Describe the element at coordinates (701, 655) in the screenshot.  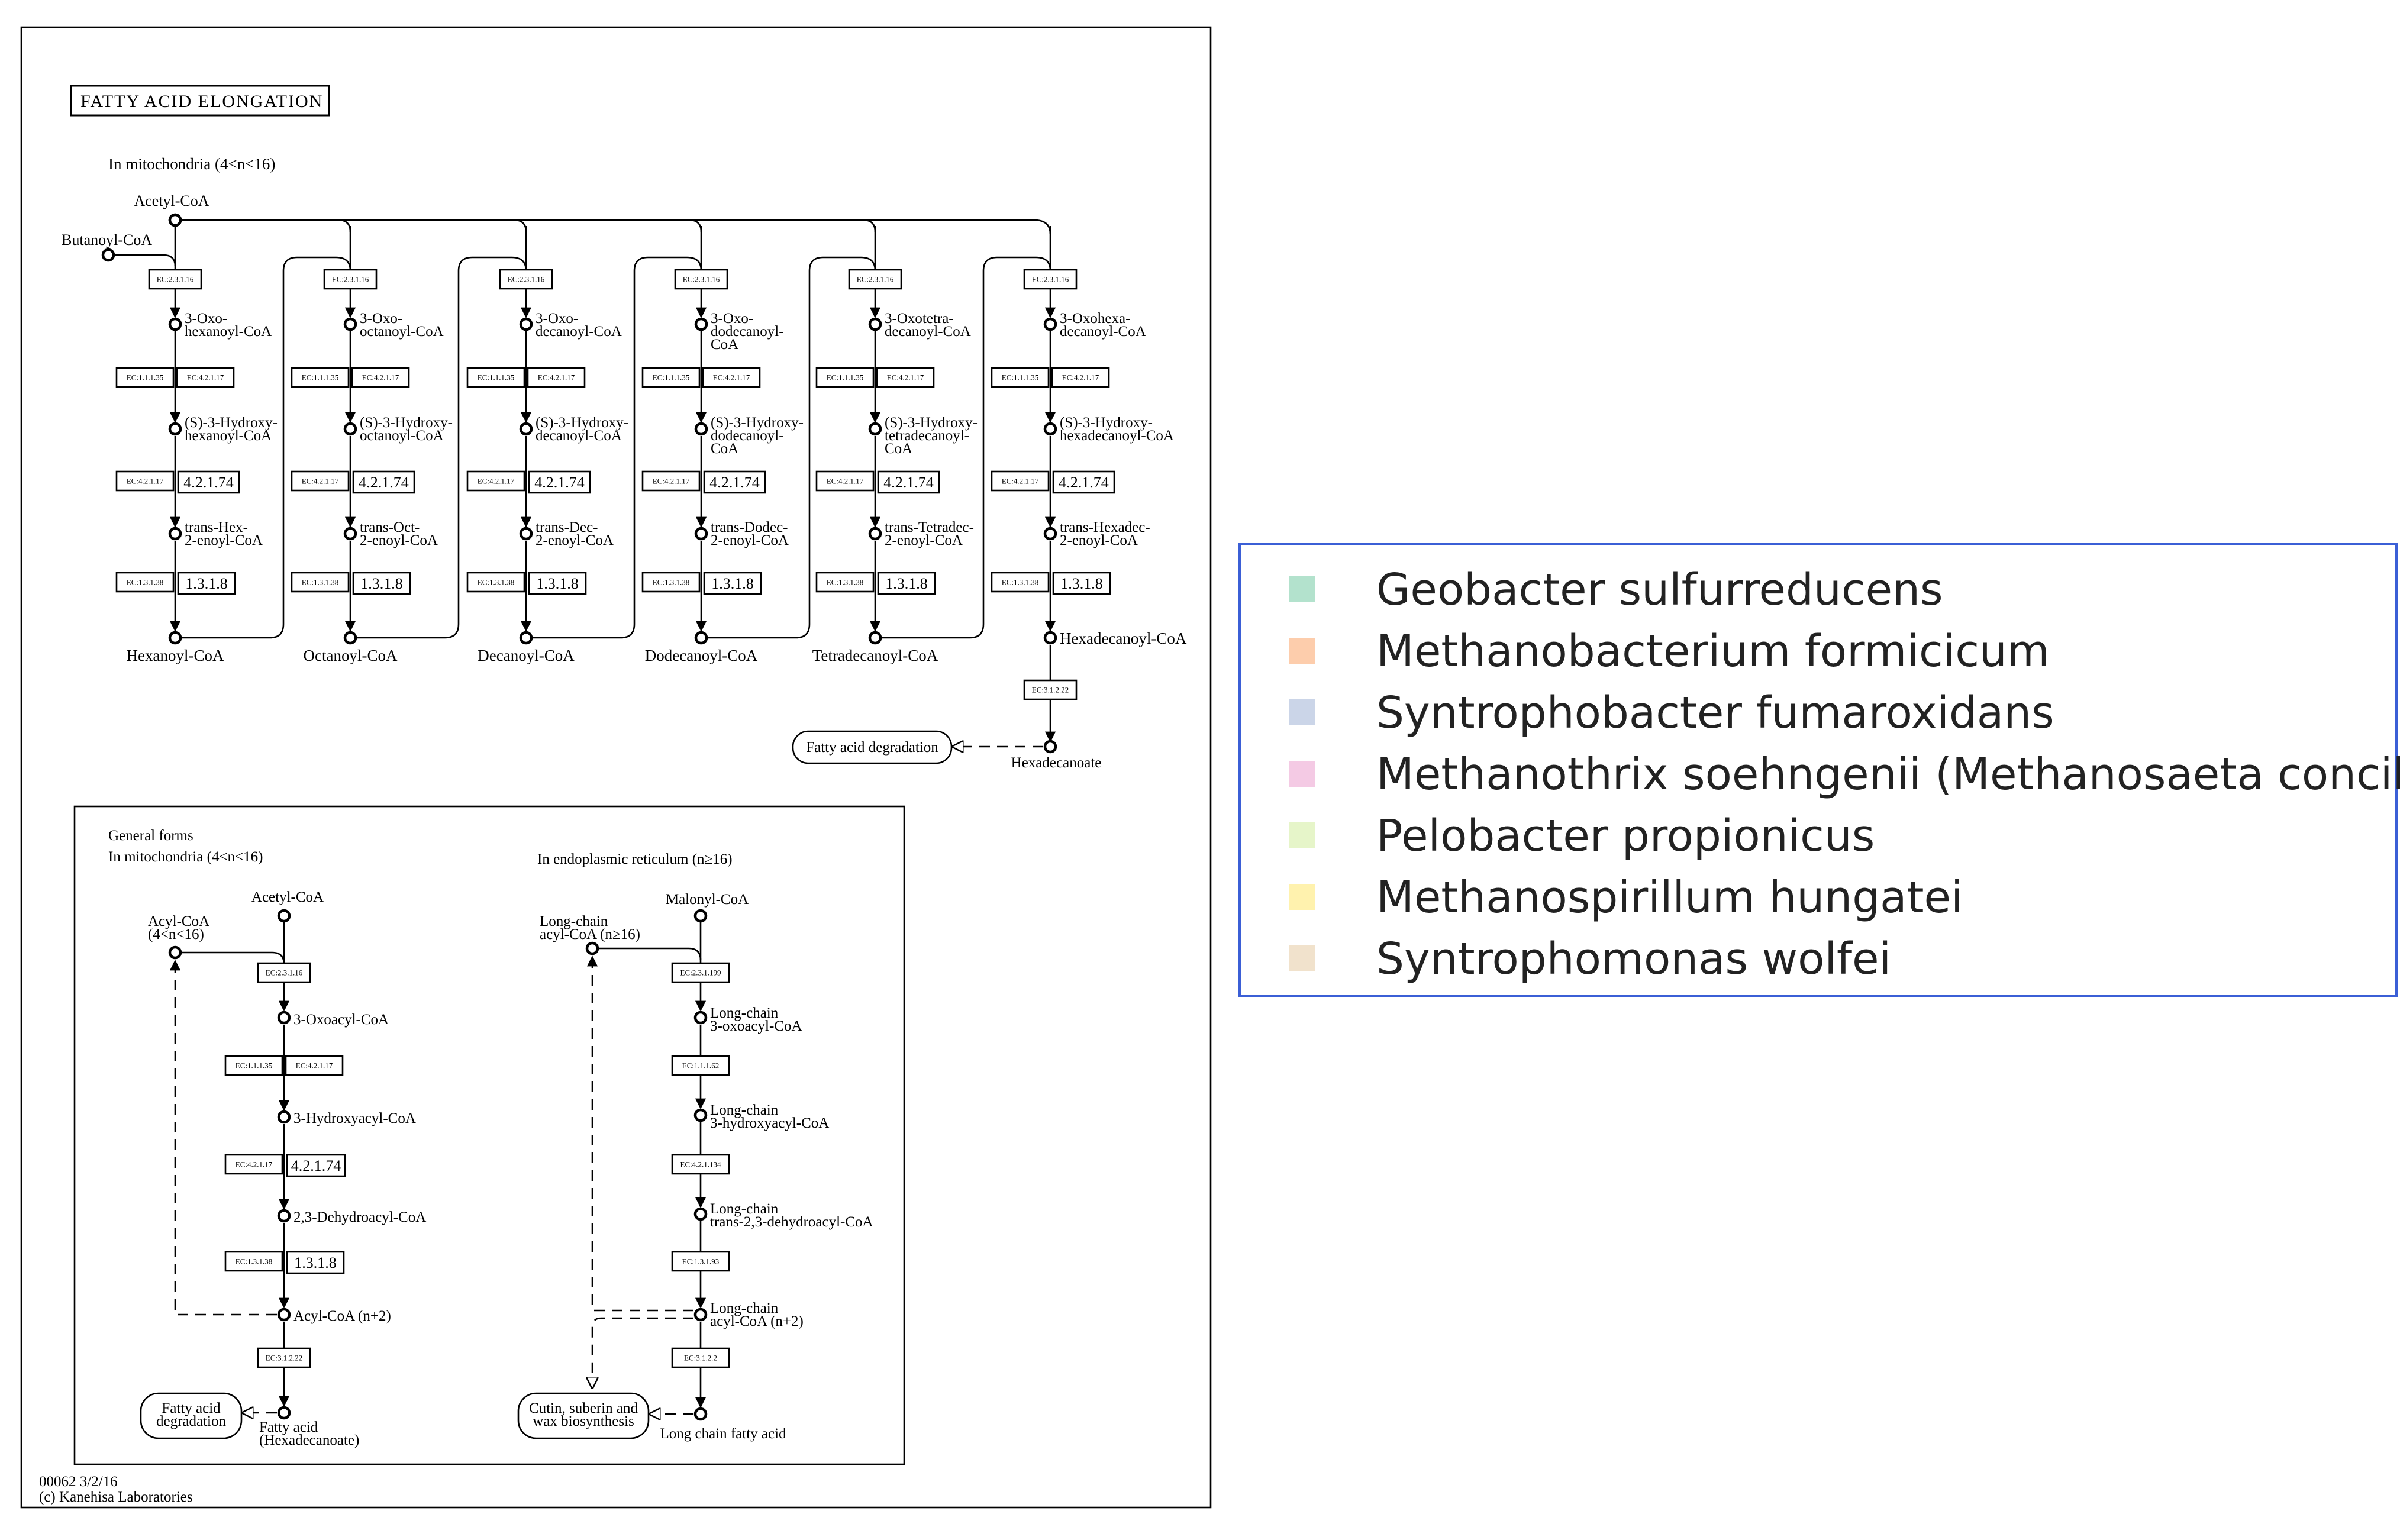
I see `compound-label-product: Dodecanoyl-CoA` at that location.